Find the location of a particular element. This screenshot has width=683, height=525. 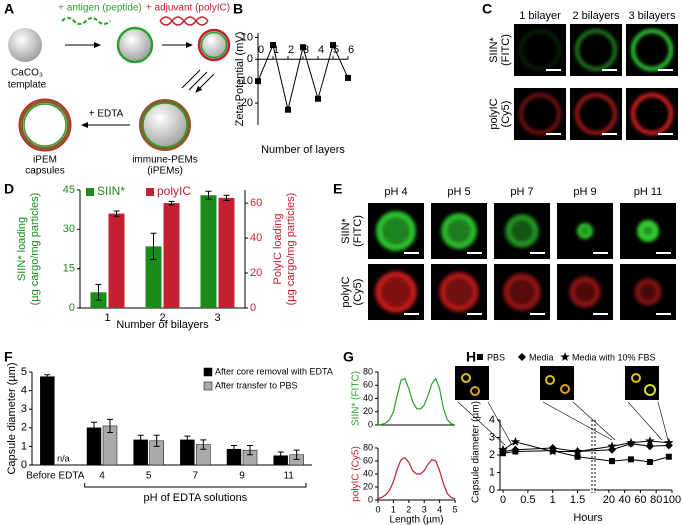

y-tick-label: 15 is located at coordinates (69, 269).